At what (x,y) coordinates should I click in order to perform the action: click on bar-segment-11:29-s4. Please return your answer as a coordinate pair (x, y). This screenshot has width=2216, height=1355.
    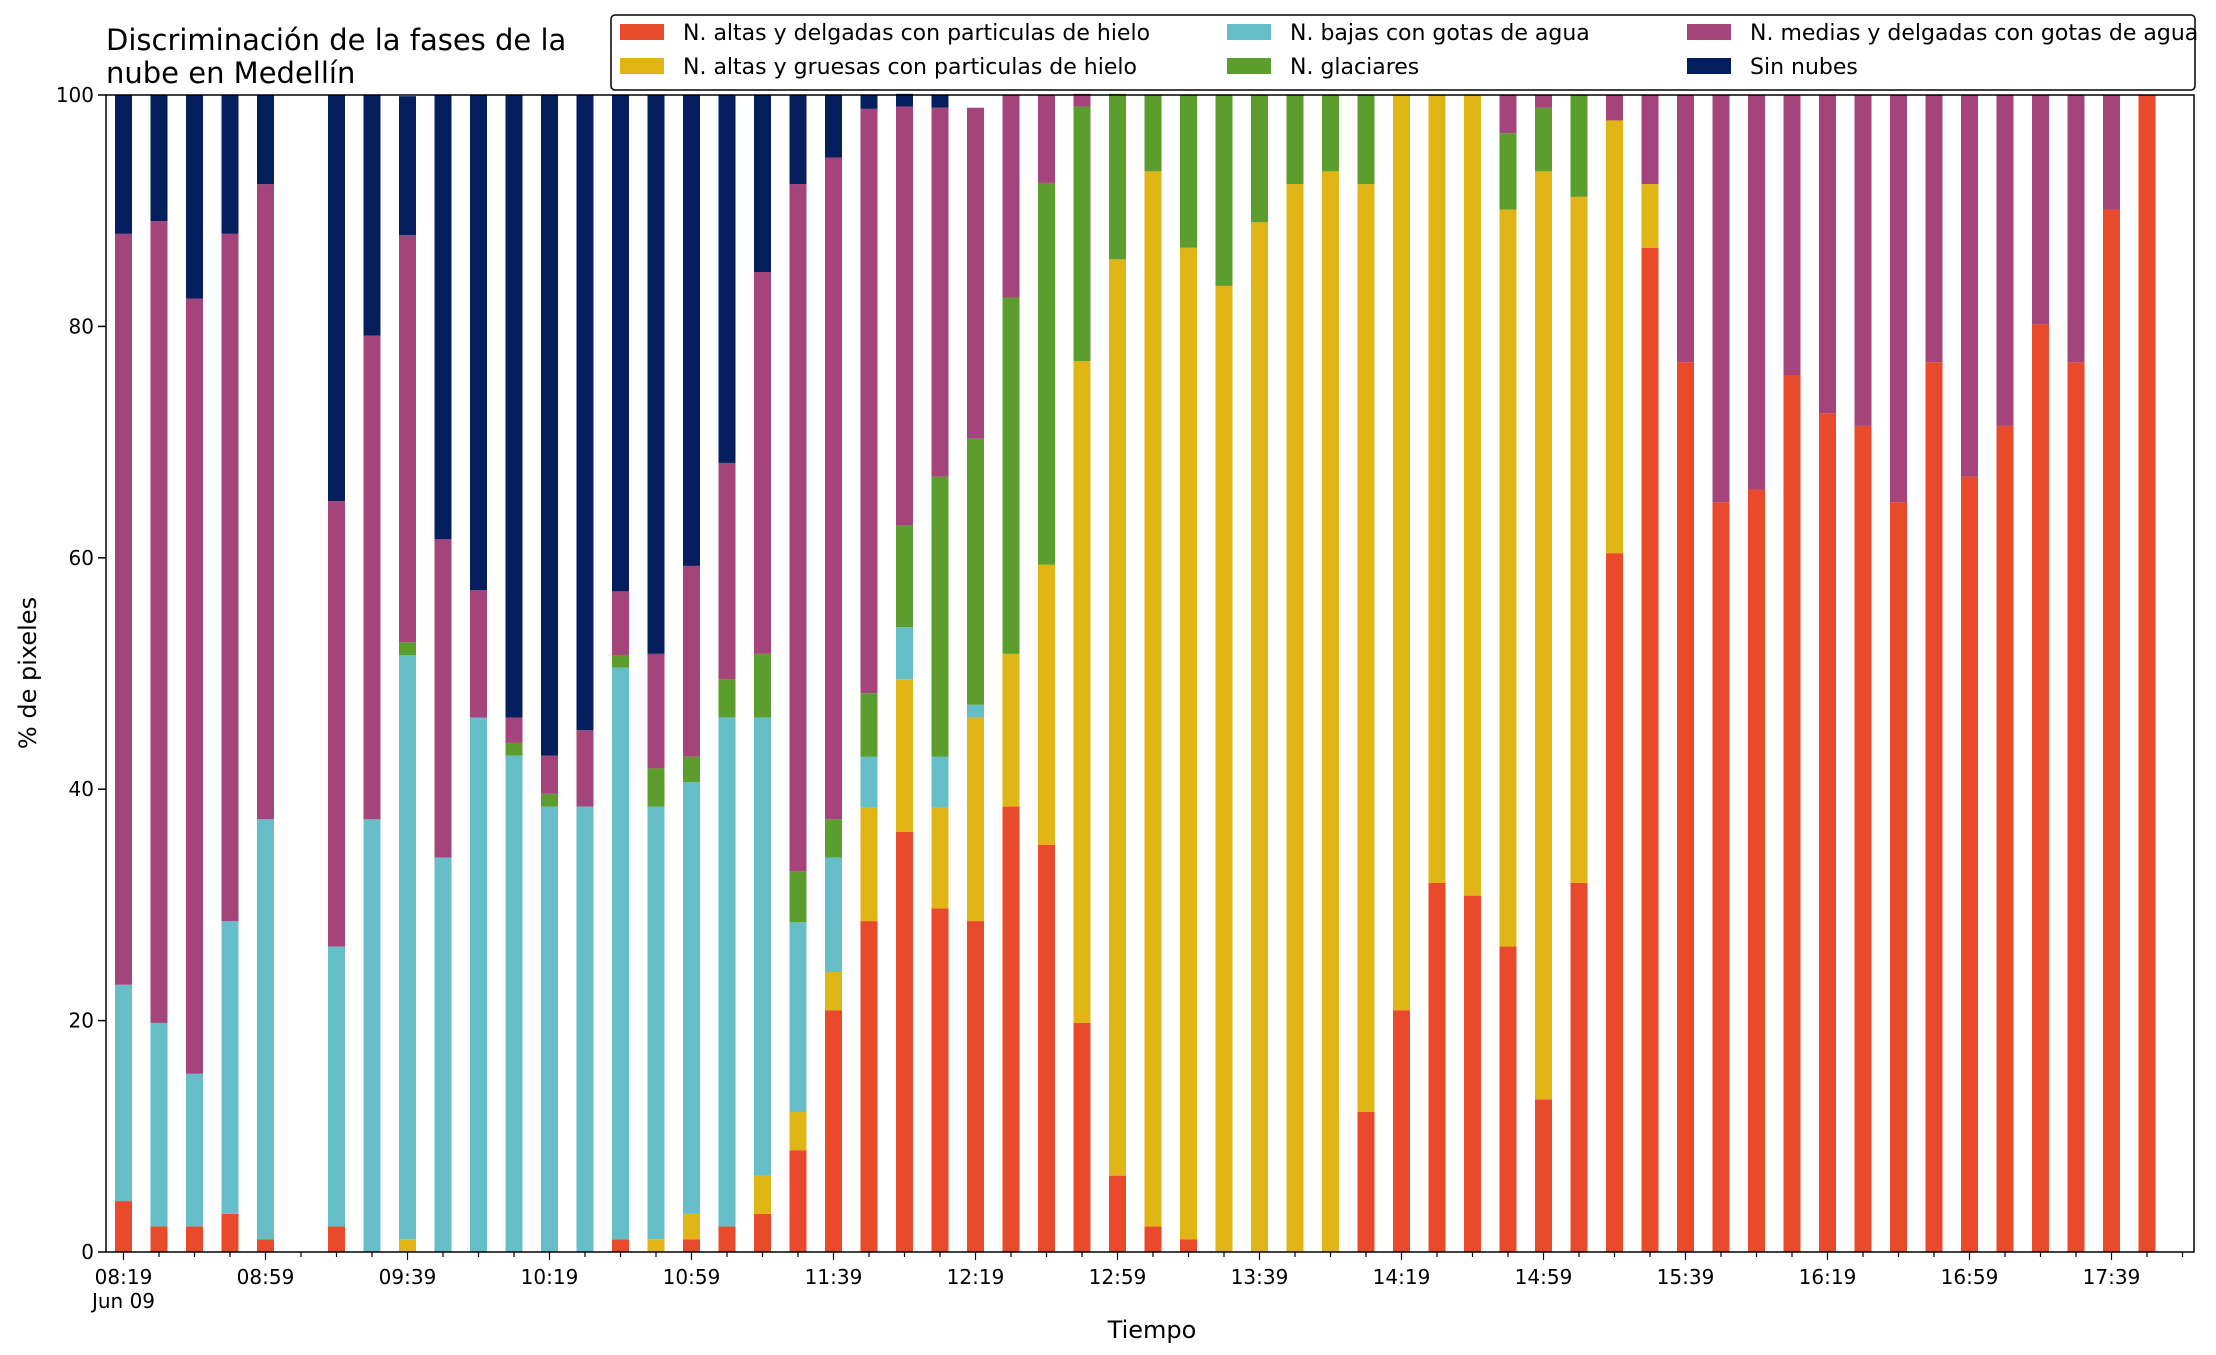
    Looking at the image, I should click on (798, 528).